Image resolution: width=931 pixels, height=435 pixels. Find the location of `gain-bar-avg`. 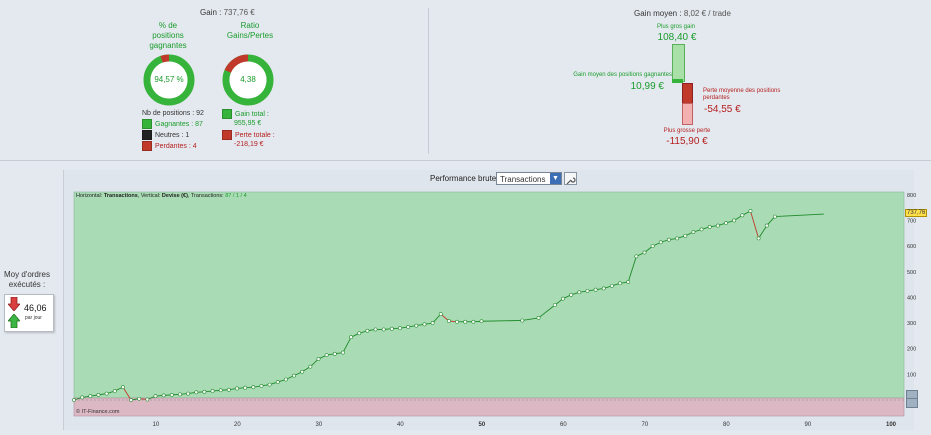

gain-bar-avg is located at coordinates (677, 81).